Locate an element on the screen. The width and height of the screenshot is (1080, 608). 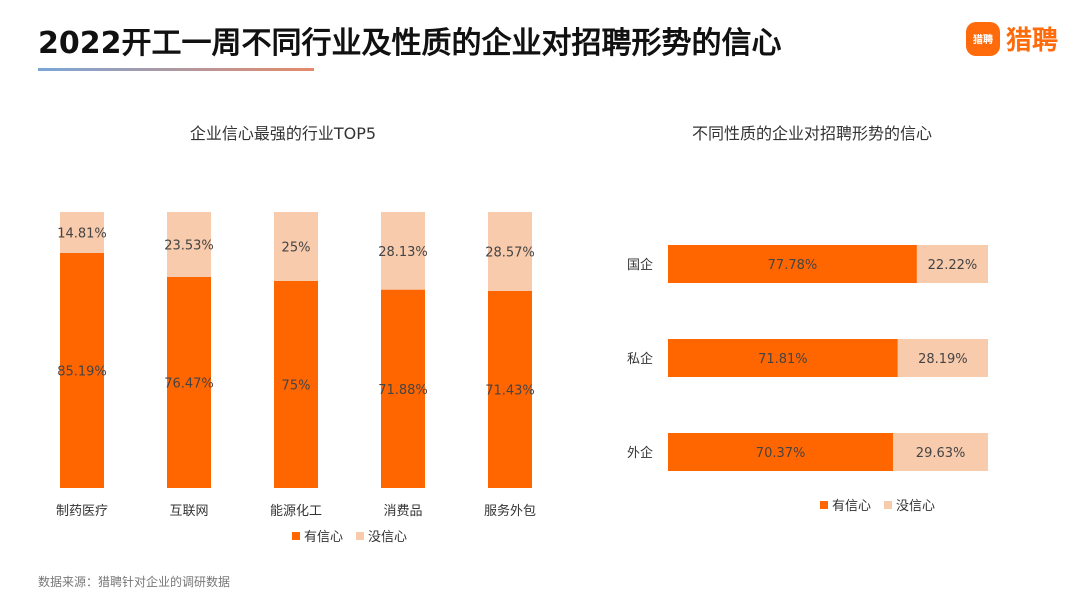
ownership-label-not-confident: 22.22% is located at coordinates (953, 265).